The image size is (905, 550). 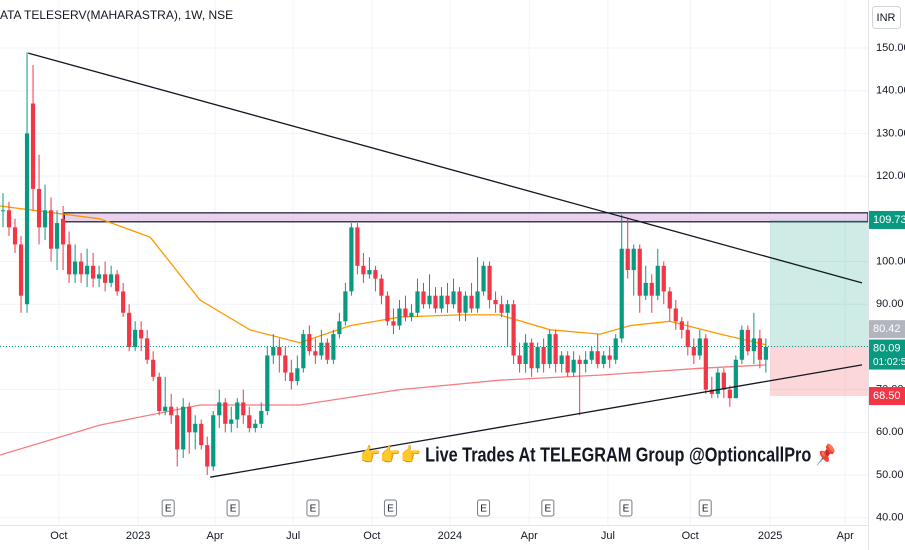 I want to click on price-label-box, so click(x=887, y=354).